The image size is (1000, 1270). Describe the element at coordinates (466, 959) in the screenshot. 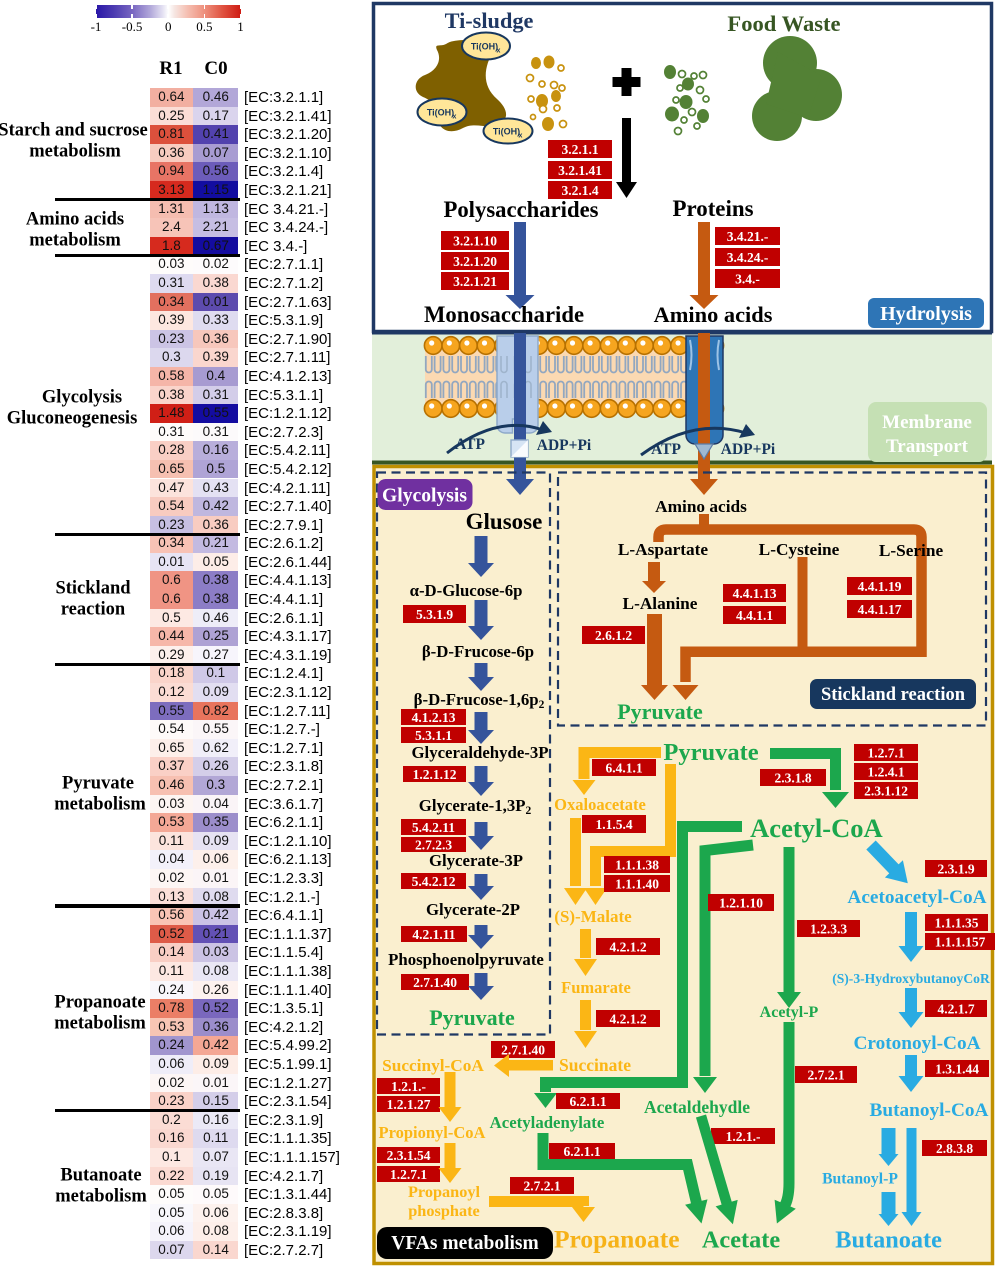

I see `svg-text: Phosphoenolpyruvate` at that location.